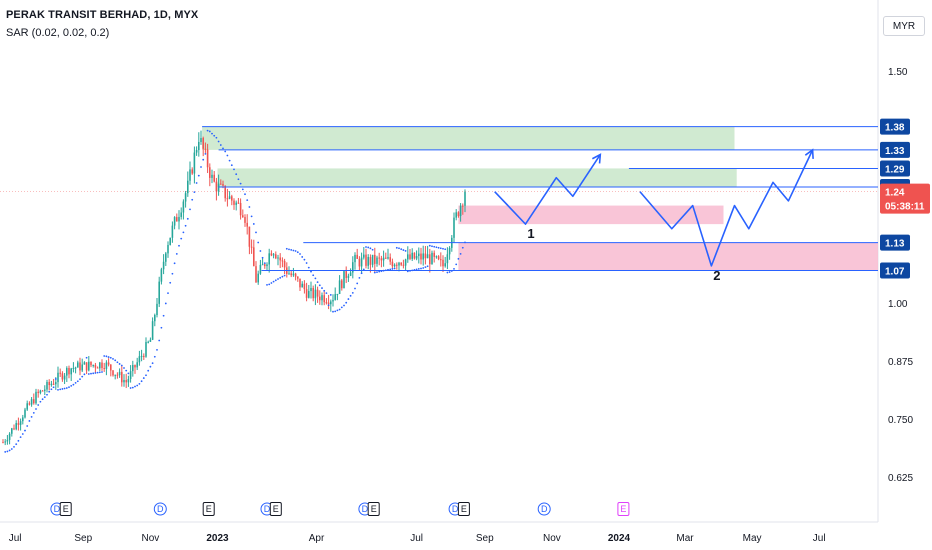 The image size is (932, 550). I want to click on last-price-box, so click(905, 198).